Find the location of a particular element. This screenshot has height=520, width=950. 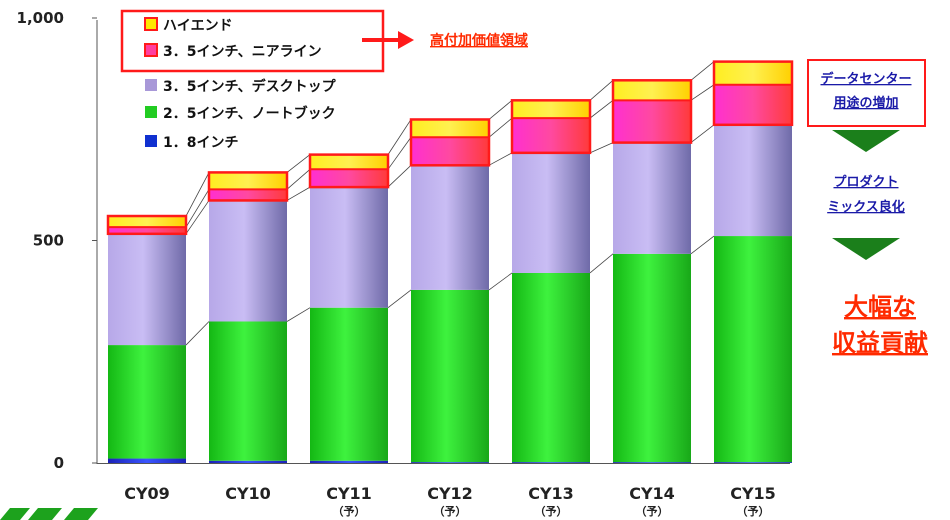

datacenter-line-1: データセンター is located at coordinates (865, 79).